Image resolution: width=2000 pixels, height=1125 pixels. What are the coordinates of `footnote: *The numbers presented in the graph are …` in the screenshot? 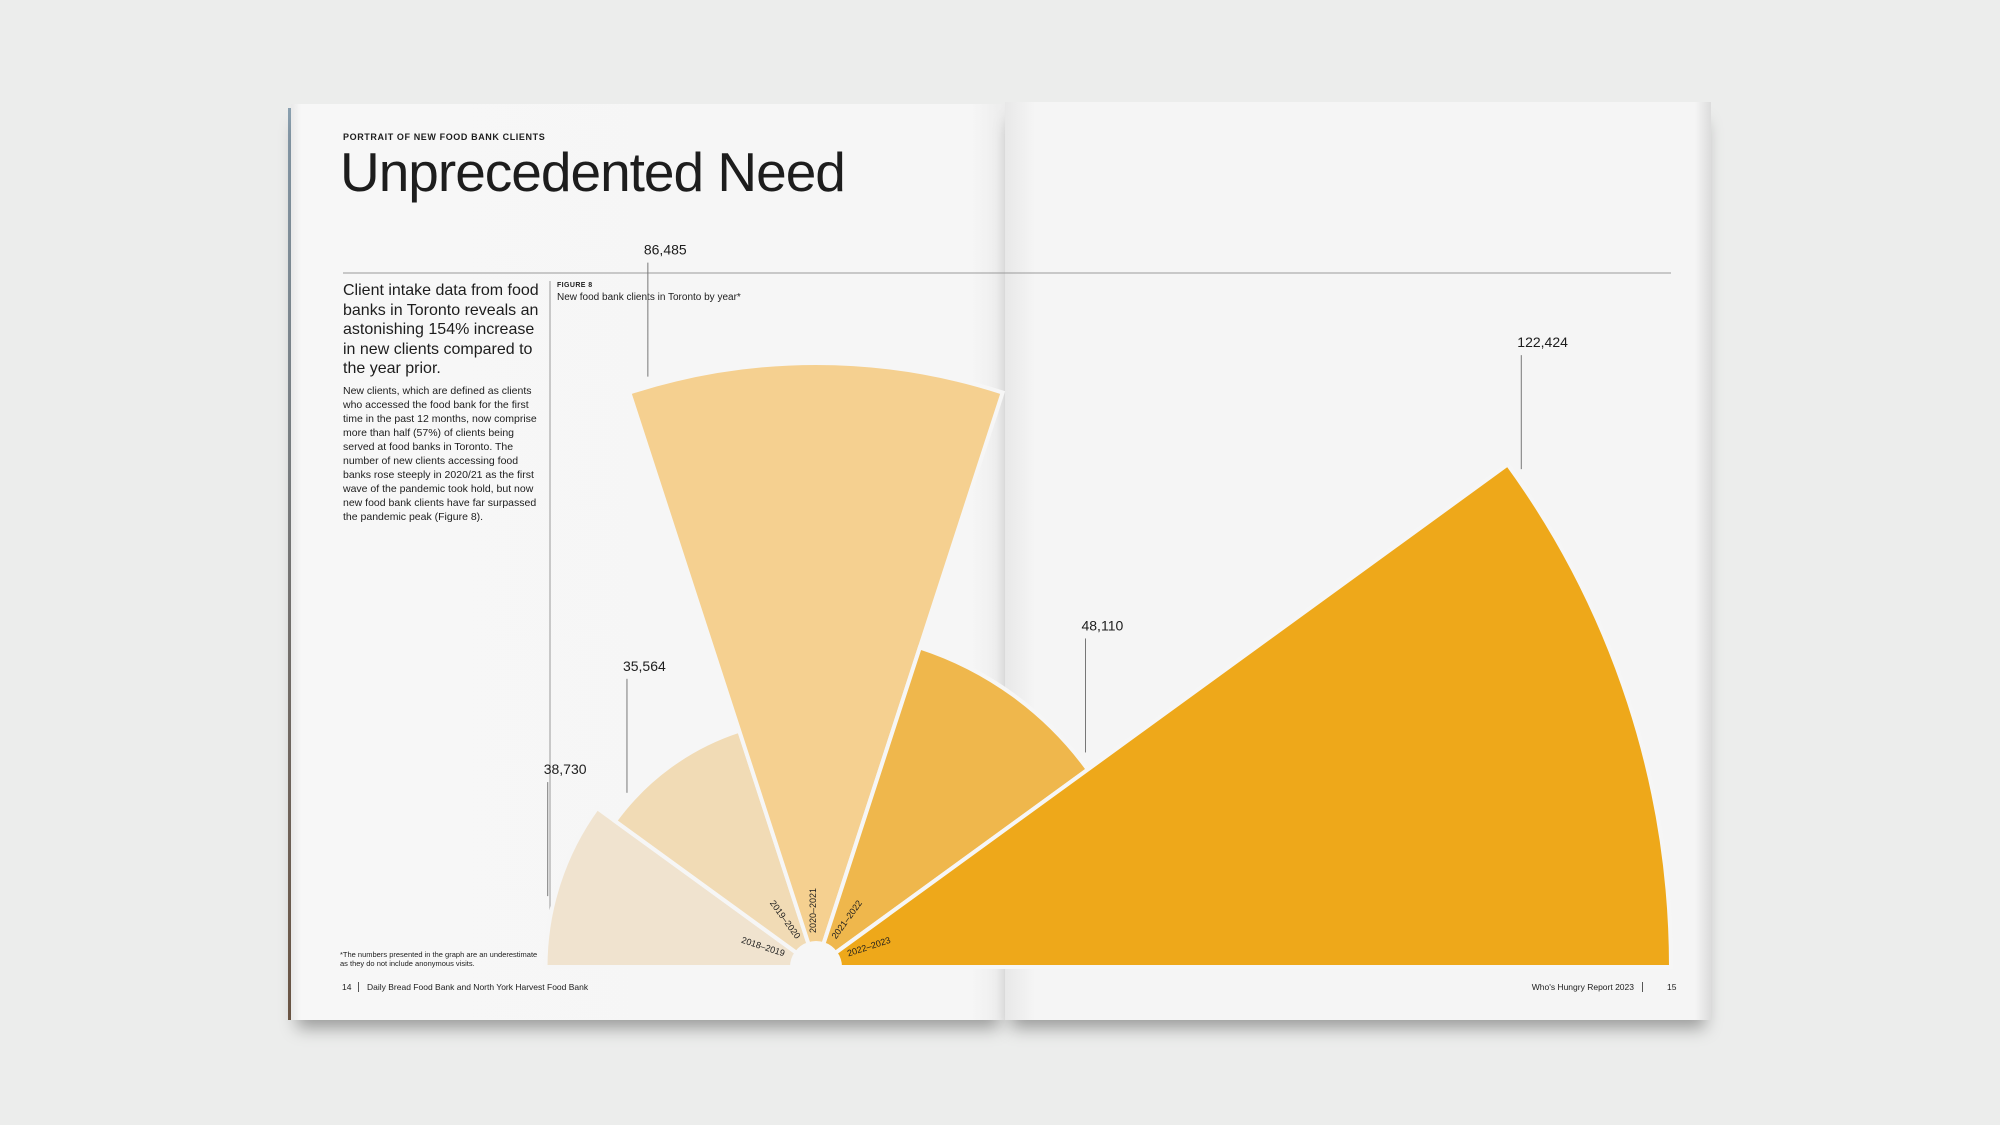 It's located at (439, 959).